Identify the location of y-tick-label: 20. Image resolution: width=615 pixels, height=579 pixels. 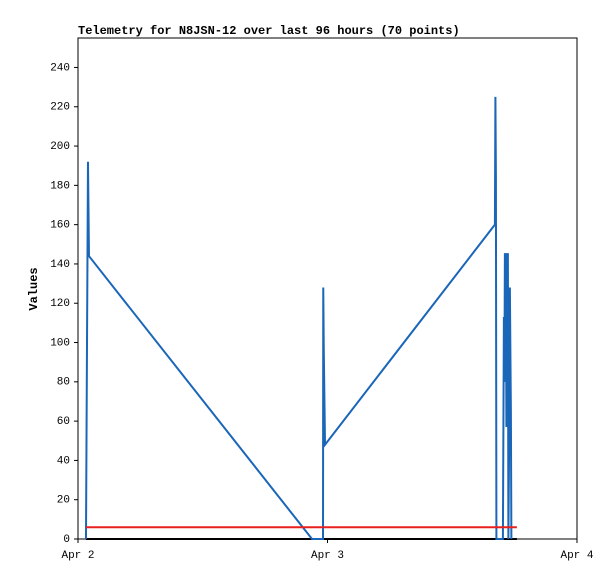
(63, 501).